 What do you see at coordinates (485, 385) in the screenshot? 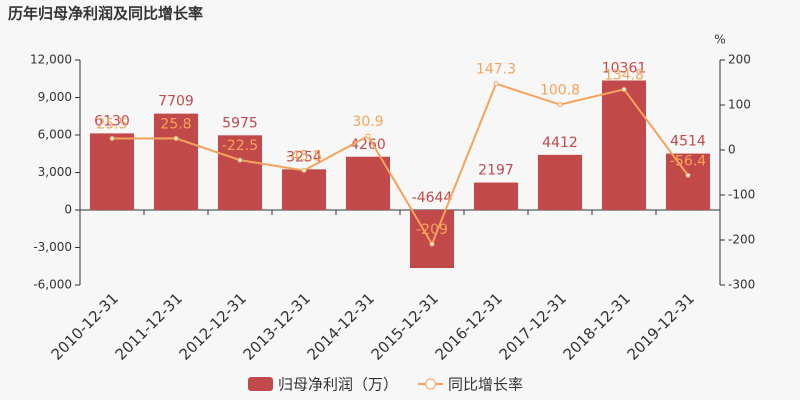
I see `legend-label: 同比增长率` at bounding box center [485, 385].